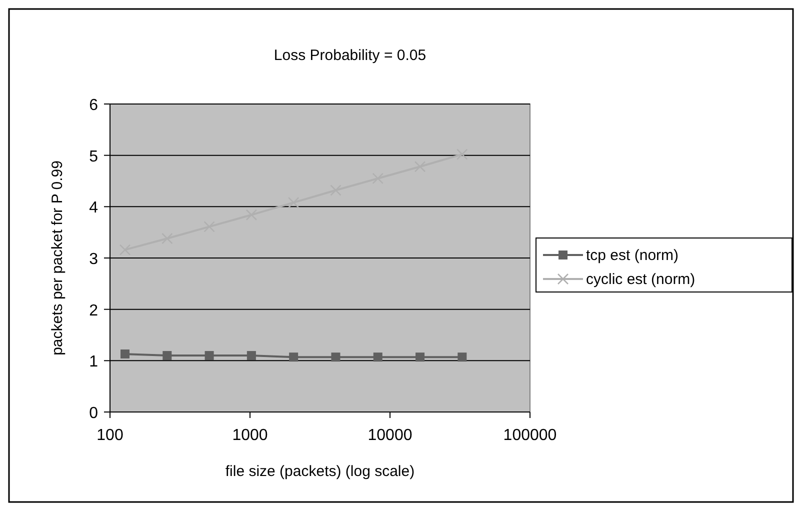  What do you see at coordinates (350, 55) in the screenshot?
I see `chart-title: Loss Probability = 0.05` at bounding box center [350, 55].